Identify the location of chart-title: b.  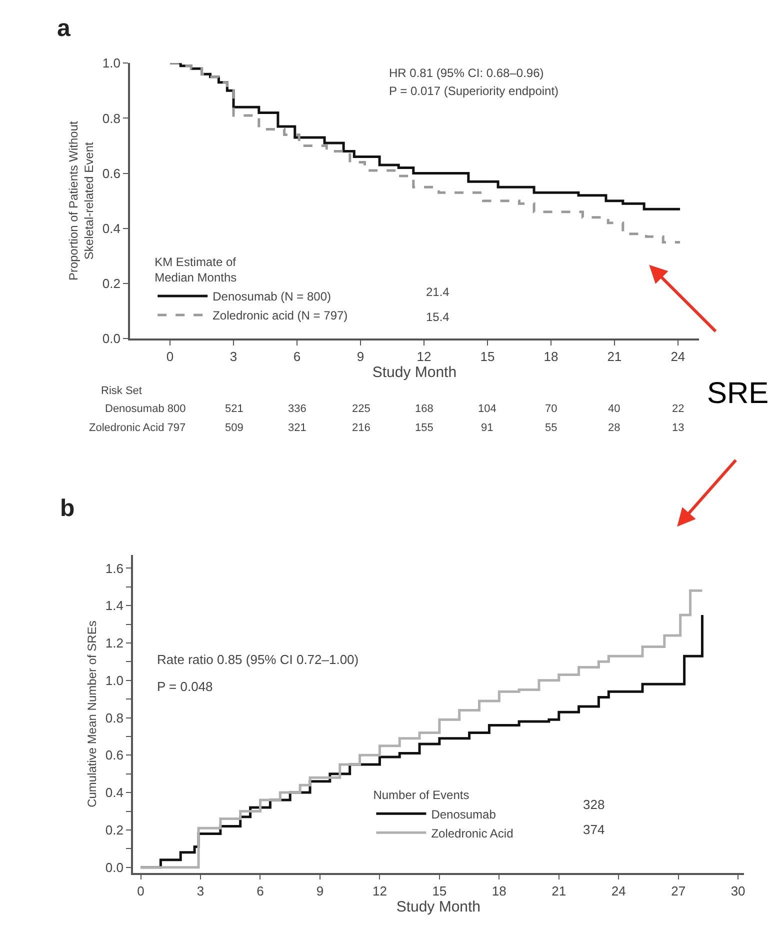
(67, 508).